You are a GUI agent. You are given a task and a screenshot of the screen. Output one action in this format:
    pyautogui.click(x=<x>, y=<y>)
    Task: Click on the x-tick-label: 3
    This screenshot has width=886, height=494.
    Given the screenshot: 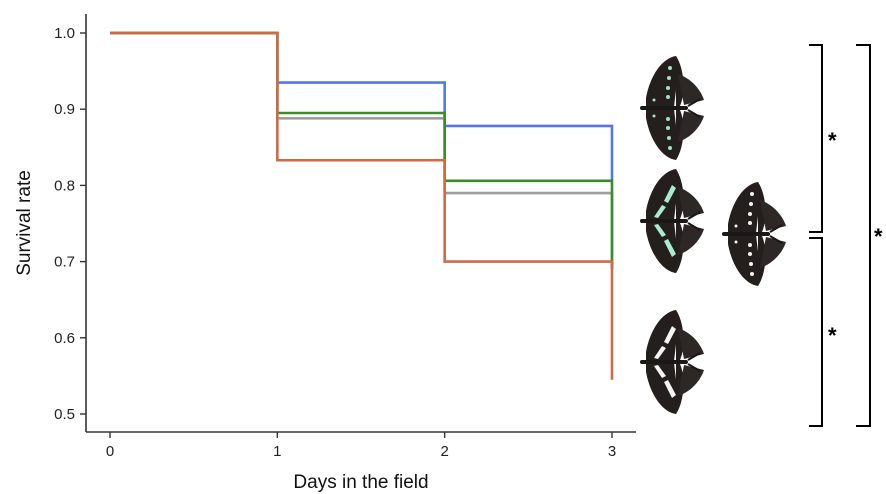 What is the action you would take?
    pyautogui.click(x=612, y=451)
    